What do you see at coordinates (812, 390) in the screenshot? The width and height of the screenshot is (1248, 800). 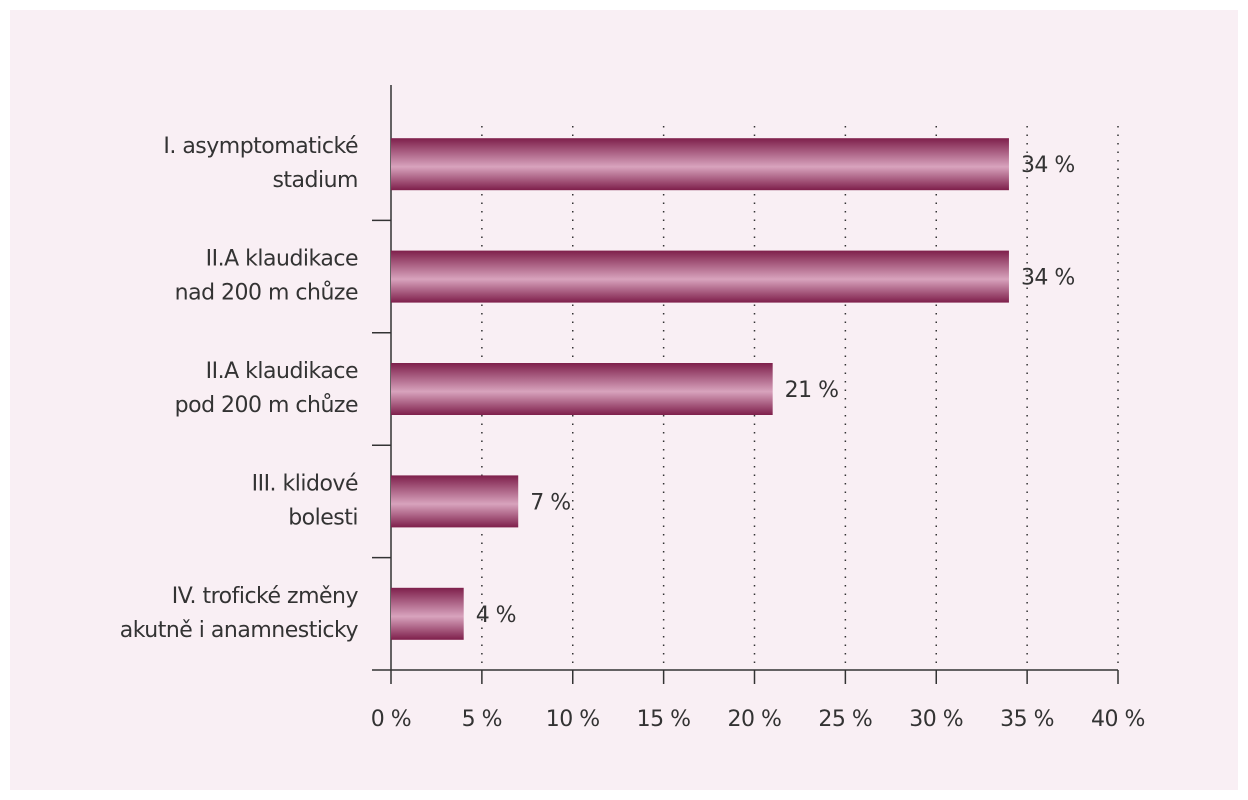 I see `value-label: 21 %` at bounding box center [812, 390].